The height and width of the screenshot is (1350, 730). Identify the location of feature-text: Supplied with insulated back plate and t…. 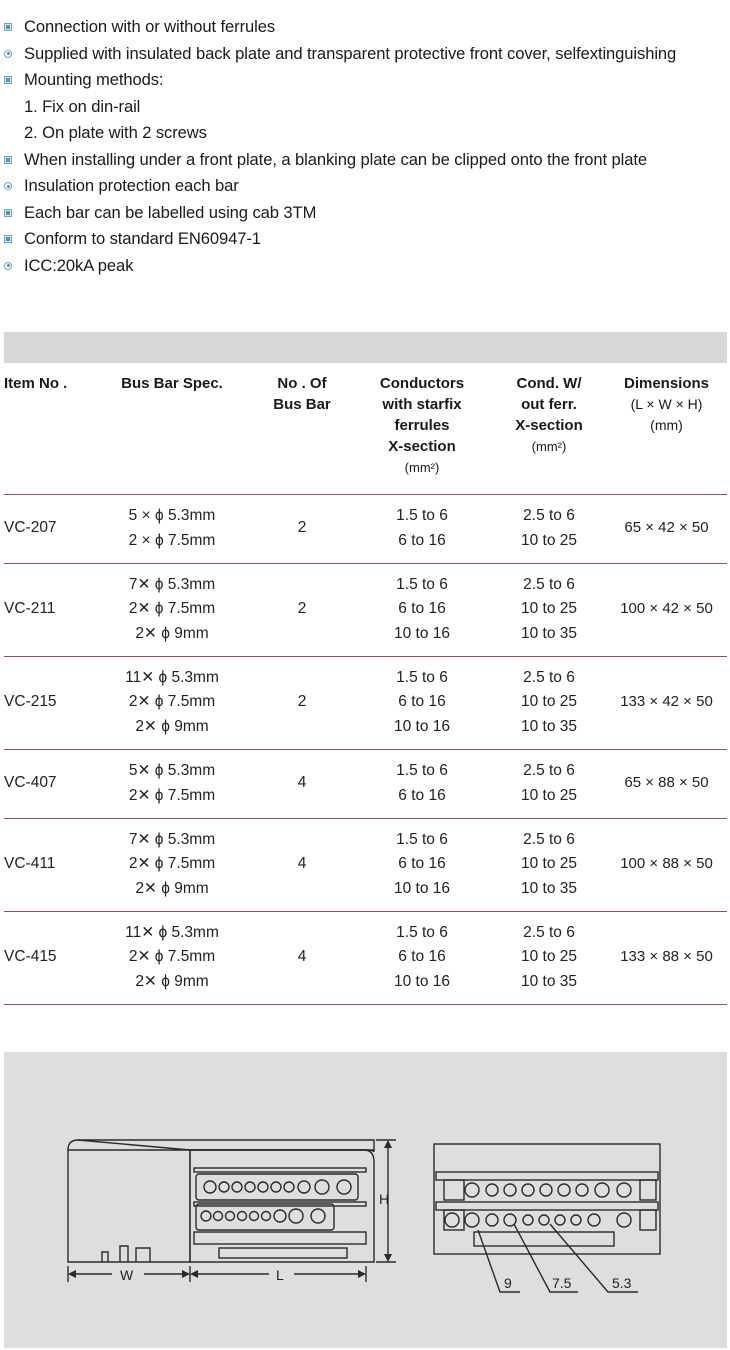
(350, 53).